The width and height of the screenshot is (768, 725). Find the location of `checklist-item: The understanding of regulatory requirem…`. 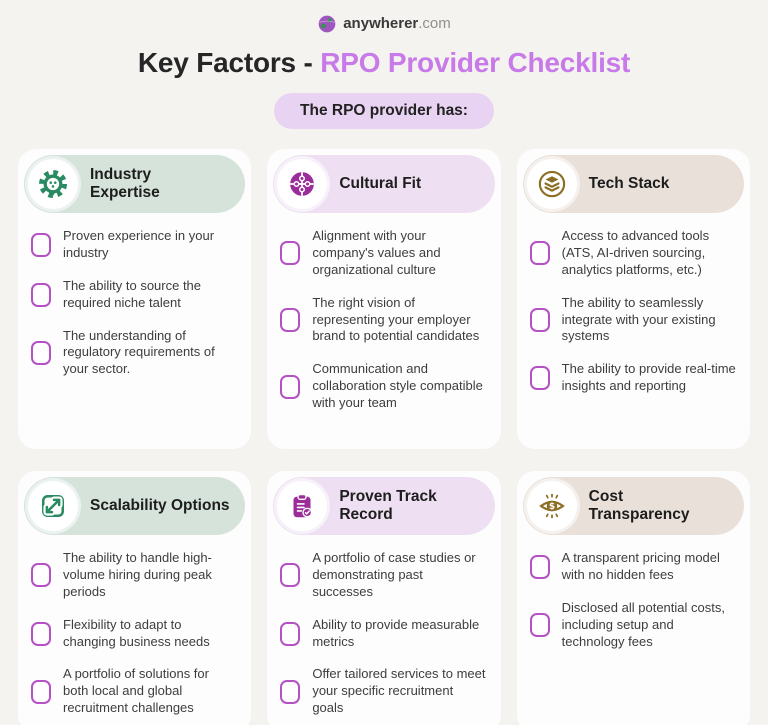

checklist-item: The understanding of regulatory requirem… is located at coordinates (134, 353).